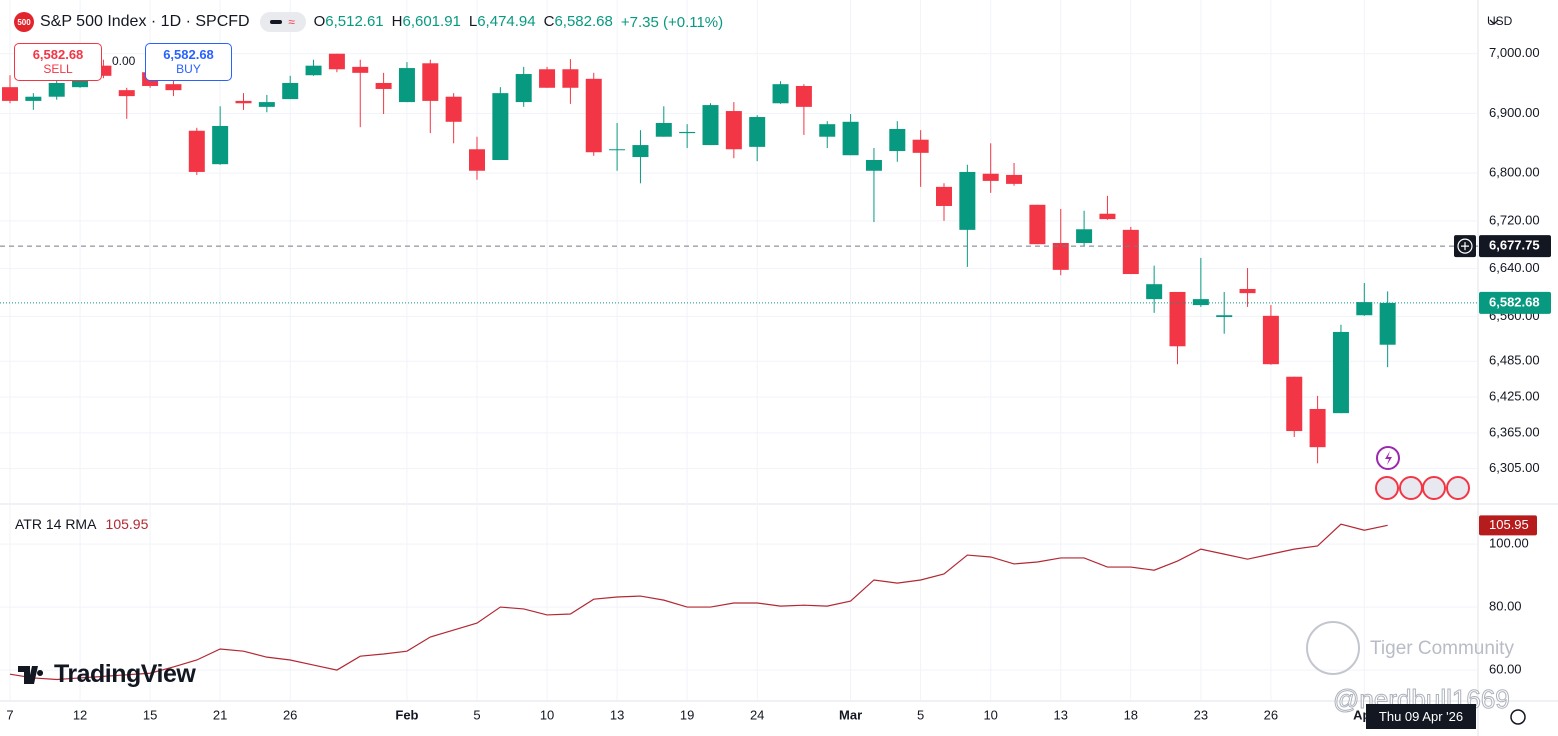 Image resolution: width=1558 pixels, height=736 pixels. Describe the element at coordinates (1514, 112) in the screenshot. I see `y-tick-label: 6,900.00` at that location.